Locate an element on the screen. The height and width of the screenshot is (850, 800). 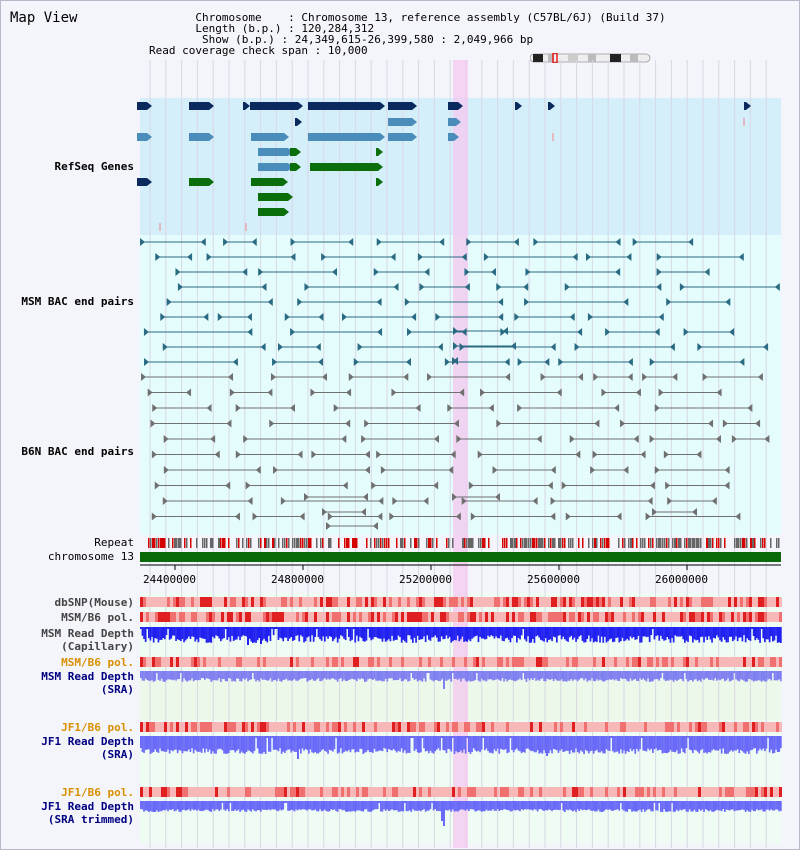
coverage-value: 10,000 is located at coordinates (347, 50).